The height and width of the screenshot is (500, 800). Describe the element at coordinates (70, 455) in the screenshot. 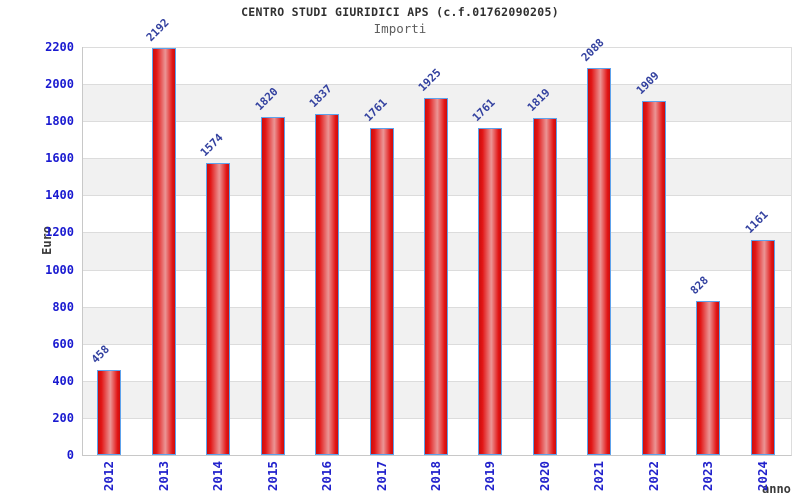

I see `y-tick-label-0: 0` at that location.